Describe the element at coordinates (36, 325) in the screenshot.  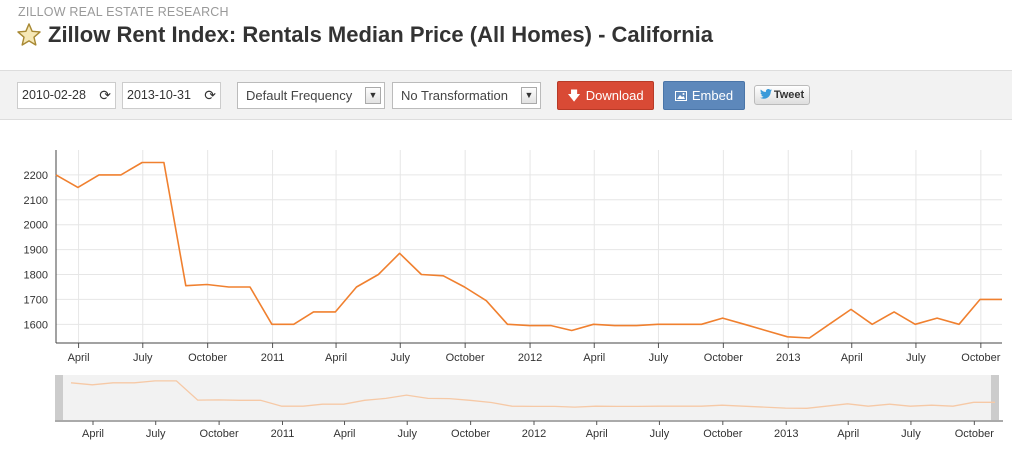
I see `y-tick-label: 1600` at that location.